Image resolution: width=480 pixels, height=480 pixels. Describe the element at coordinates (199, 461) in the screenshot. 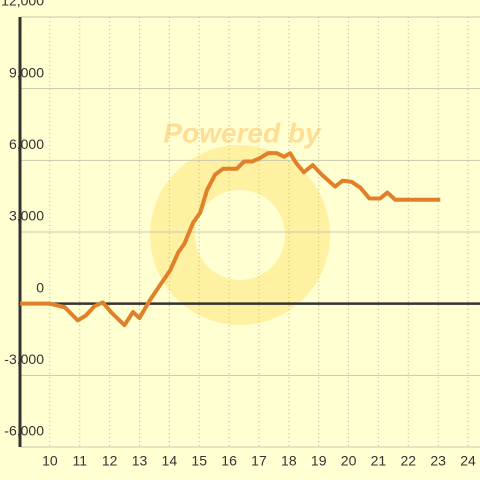

I see `x-tick-label: 15` at that location.